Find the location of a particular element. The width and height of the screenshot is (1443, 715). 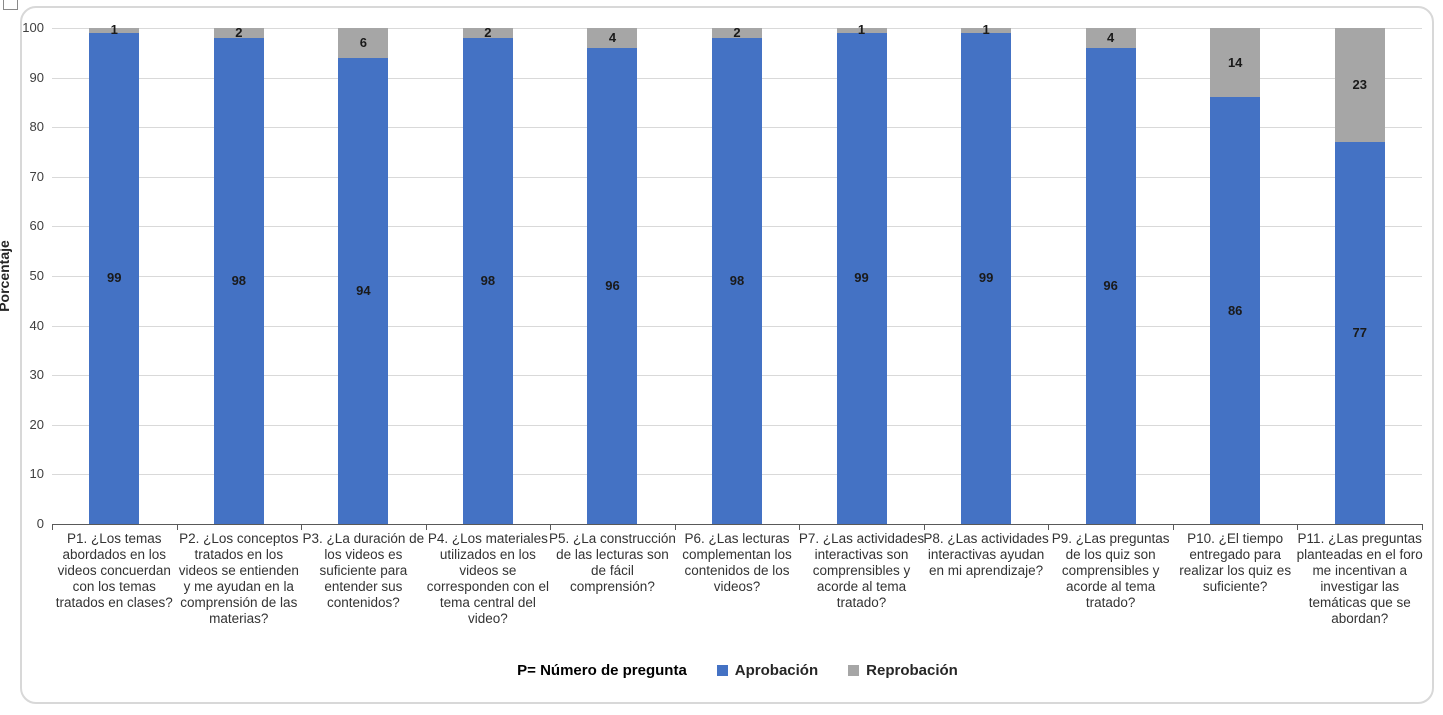

bar-segment-reprobación-p2 is located at coordinates (238, 33).